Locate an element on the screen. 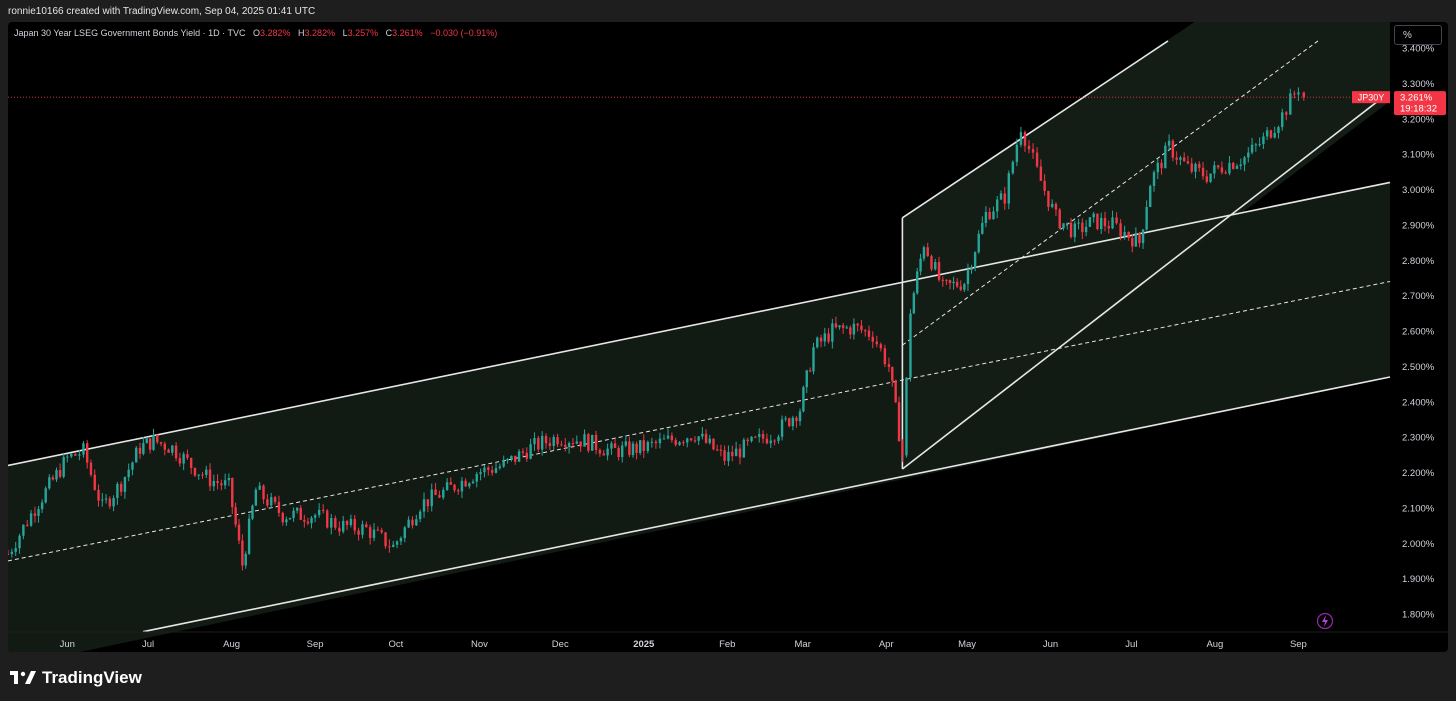 Image resolution: width=1456 pixels, height=701 pixels. last-price-label: 3.261% is located at coordinates (1416, 98).